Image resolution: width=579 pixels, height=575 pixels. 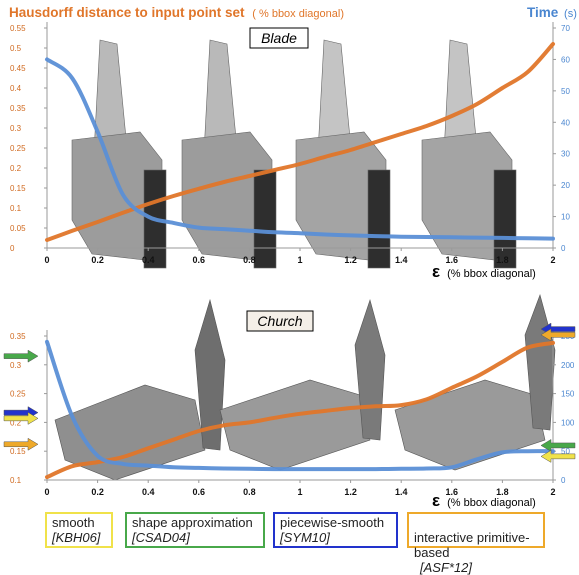 I want to click on blade-left-tick-label: 0.55, so click(x=18, y=28).